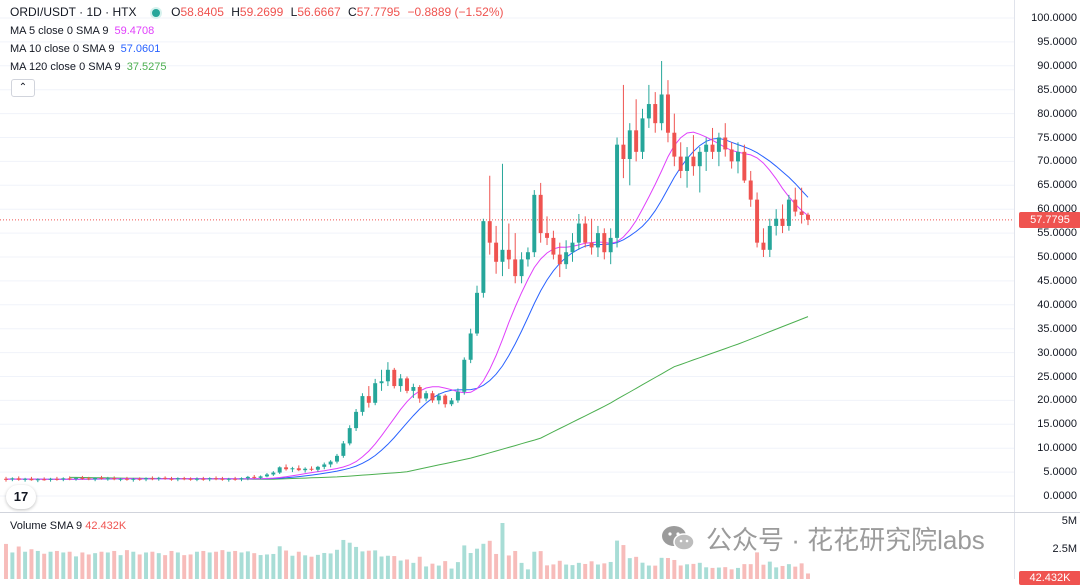 Image resolution: width=1080 pixels, height=585 pixels. What do you see at coordinates (1060, 472) in the screenshot?
I see `price-axis-label: 5.0000` at bounding box center [1060, 472].